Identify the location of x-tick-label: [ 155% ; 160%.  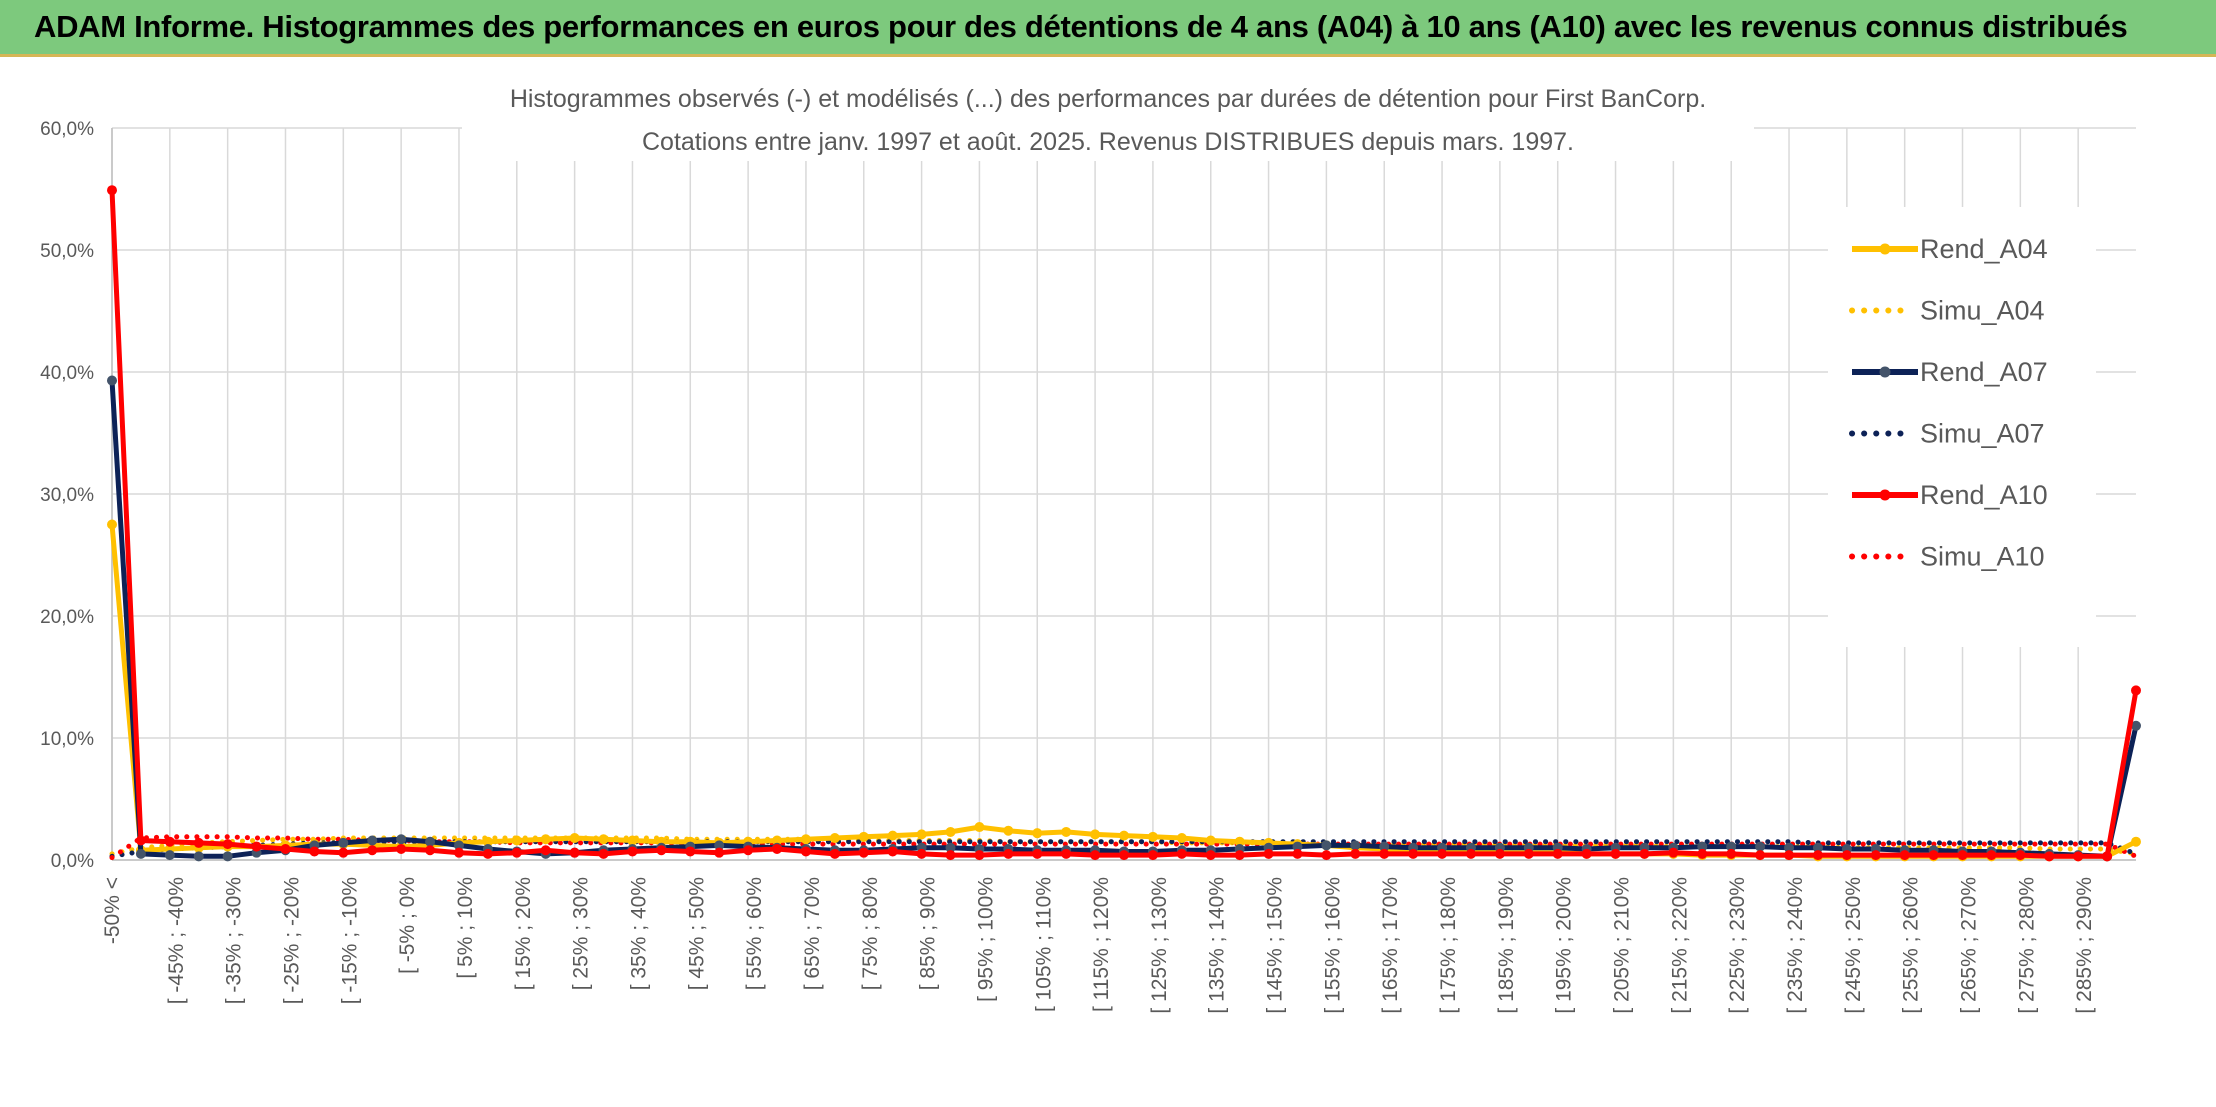
(1332, 945).